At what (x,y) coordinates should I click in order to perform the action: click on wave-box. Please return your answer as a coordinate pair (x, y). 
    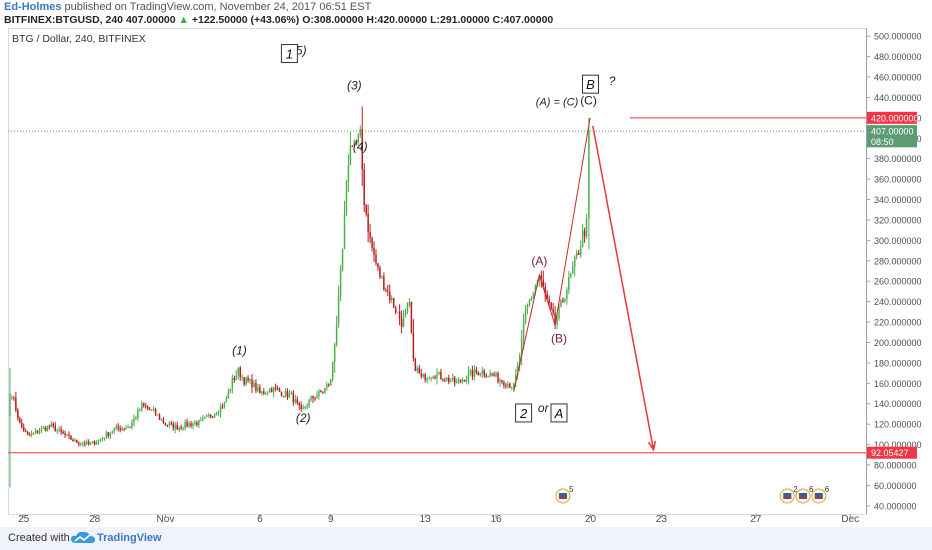
    Looking at the image, I should click on (559, 413).